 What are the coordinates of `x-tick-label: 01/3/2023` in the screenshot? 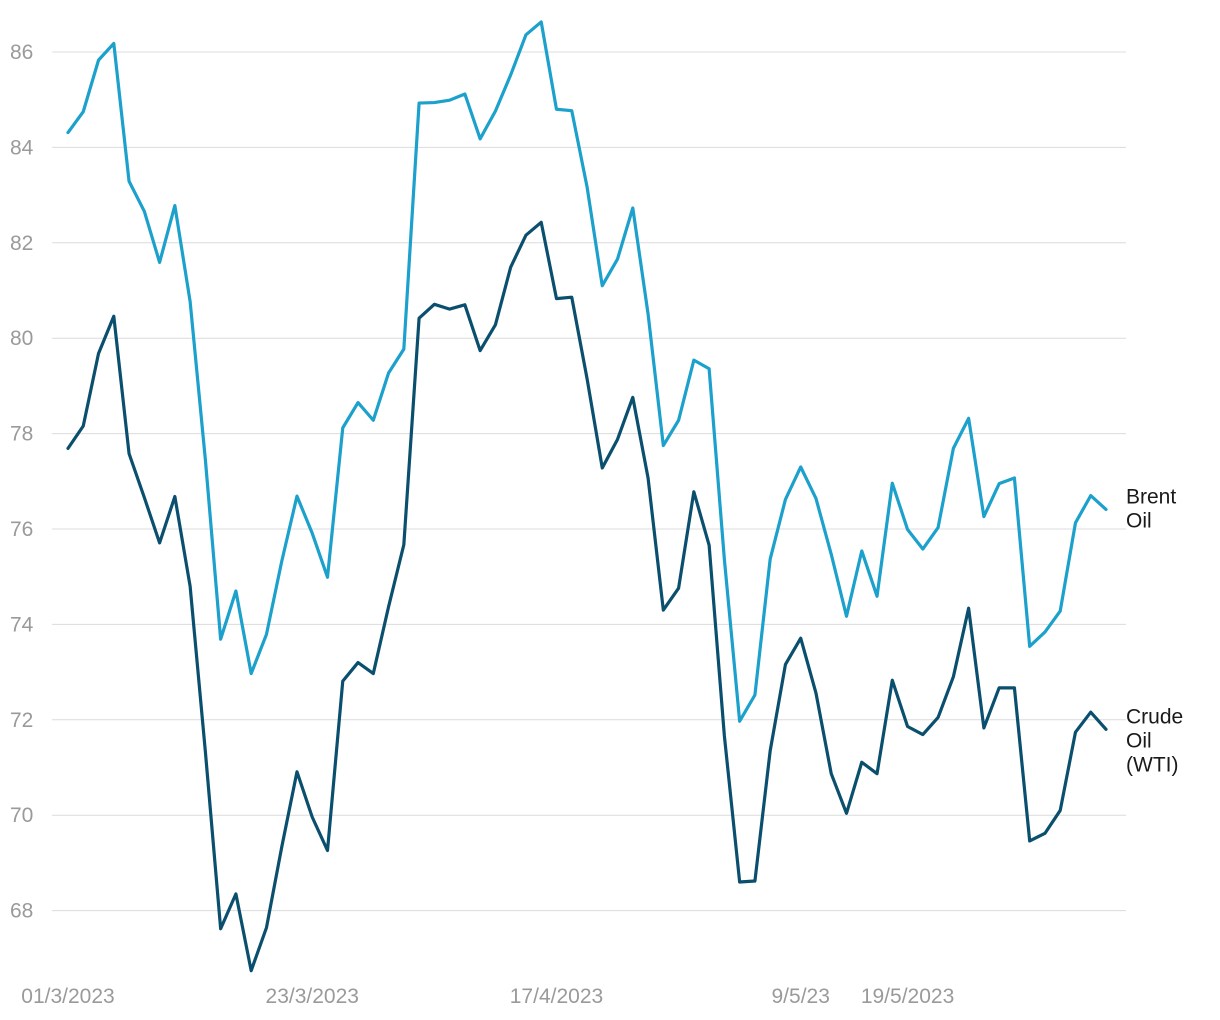 It's located at (67, 996).